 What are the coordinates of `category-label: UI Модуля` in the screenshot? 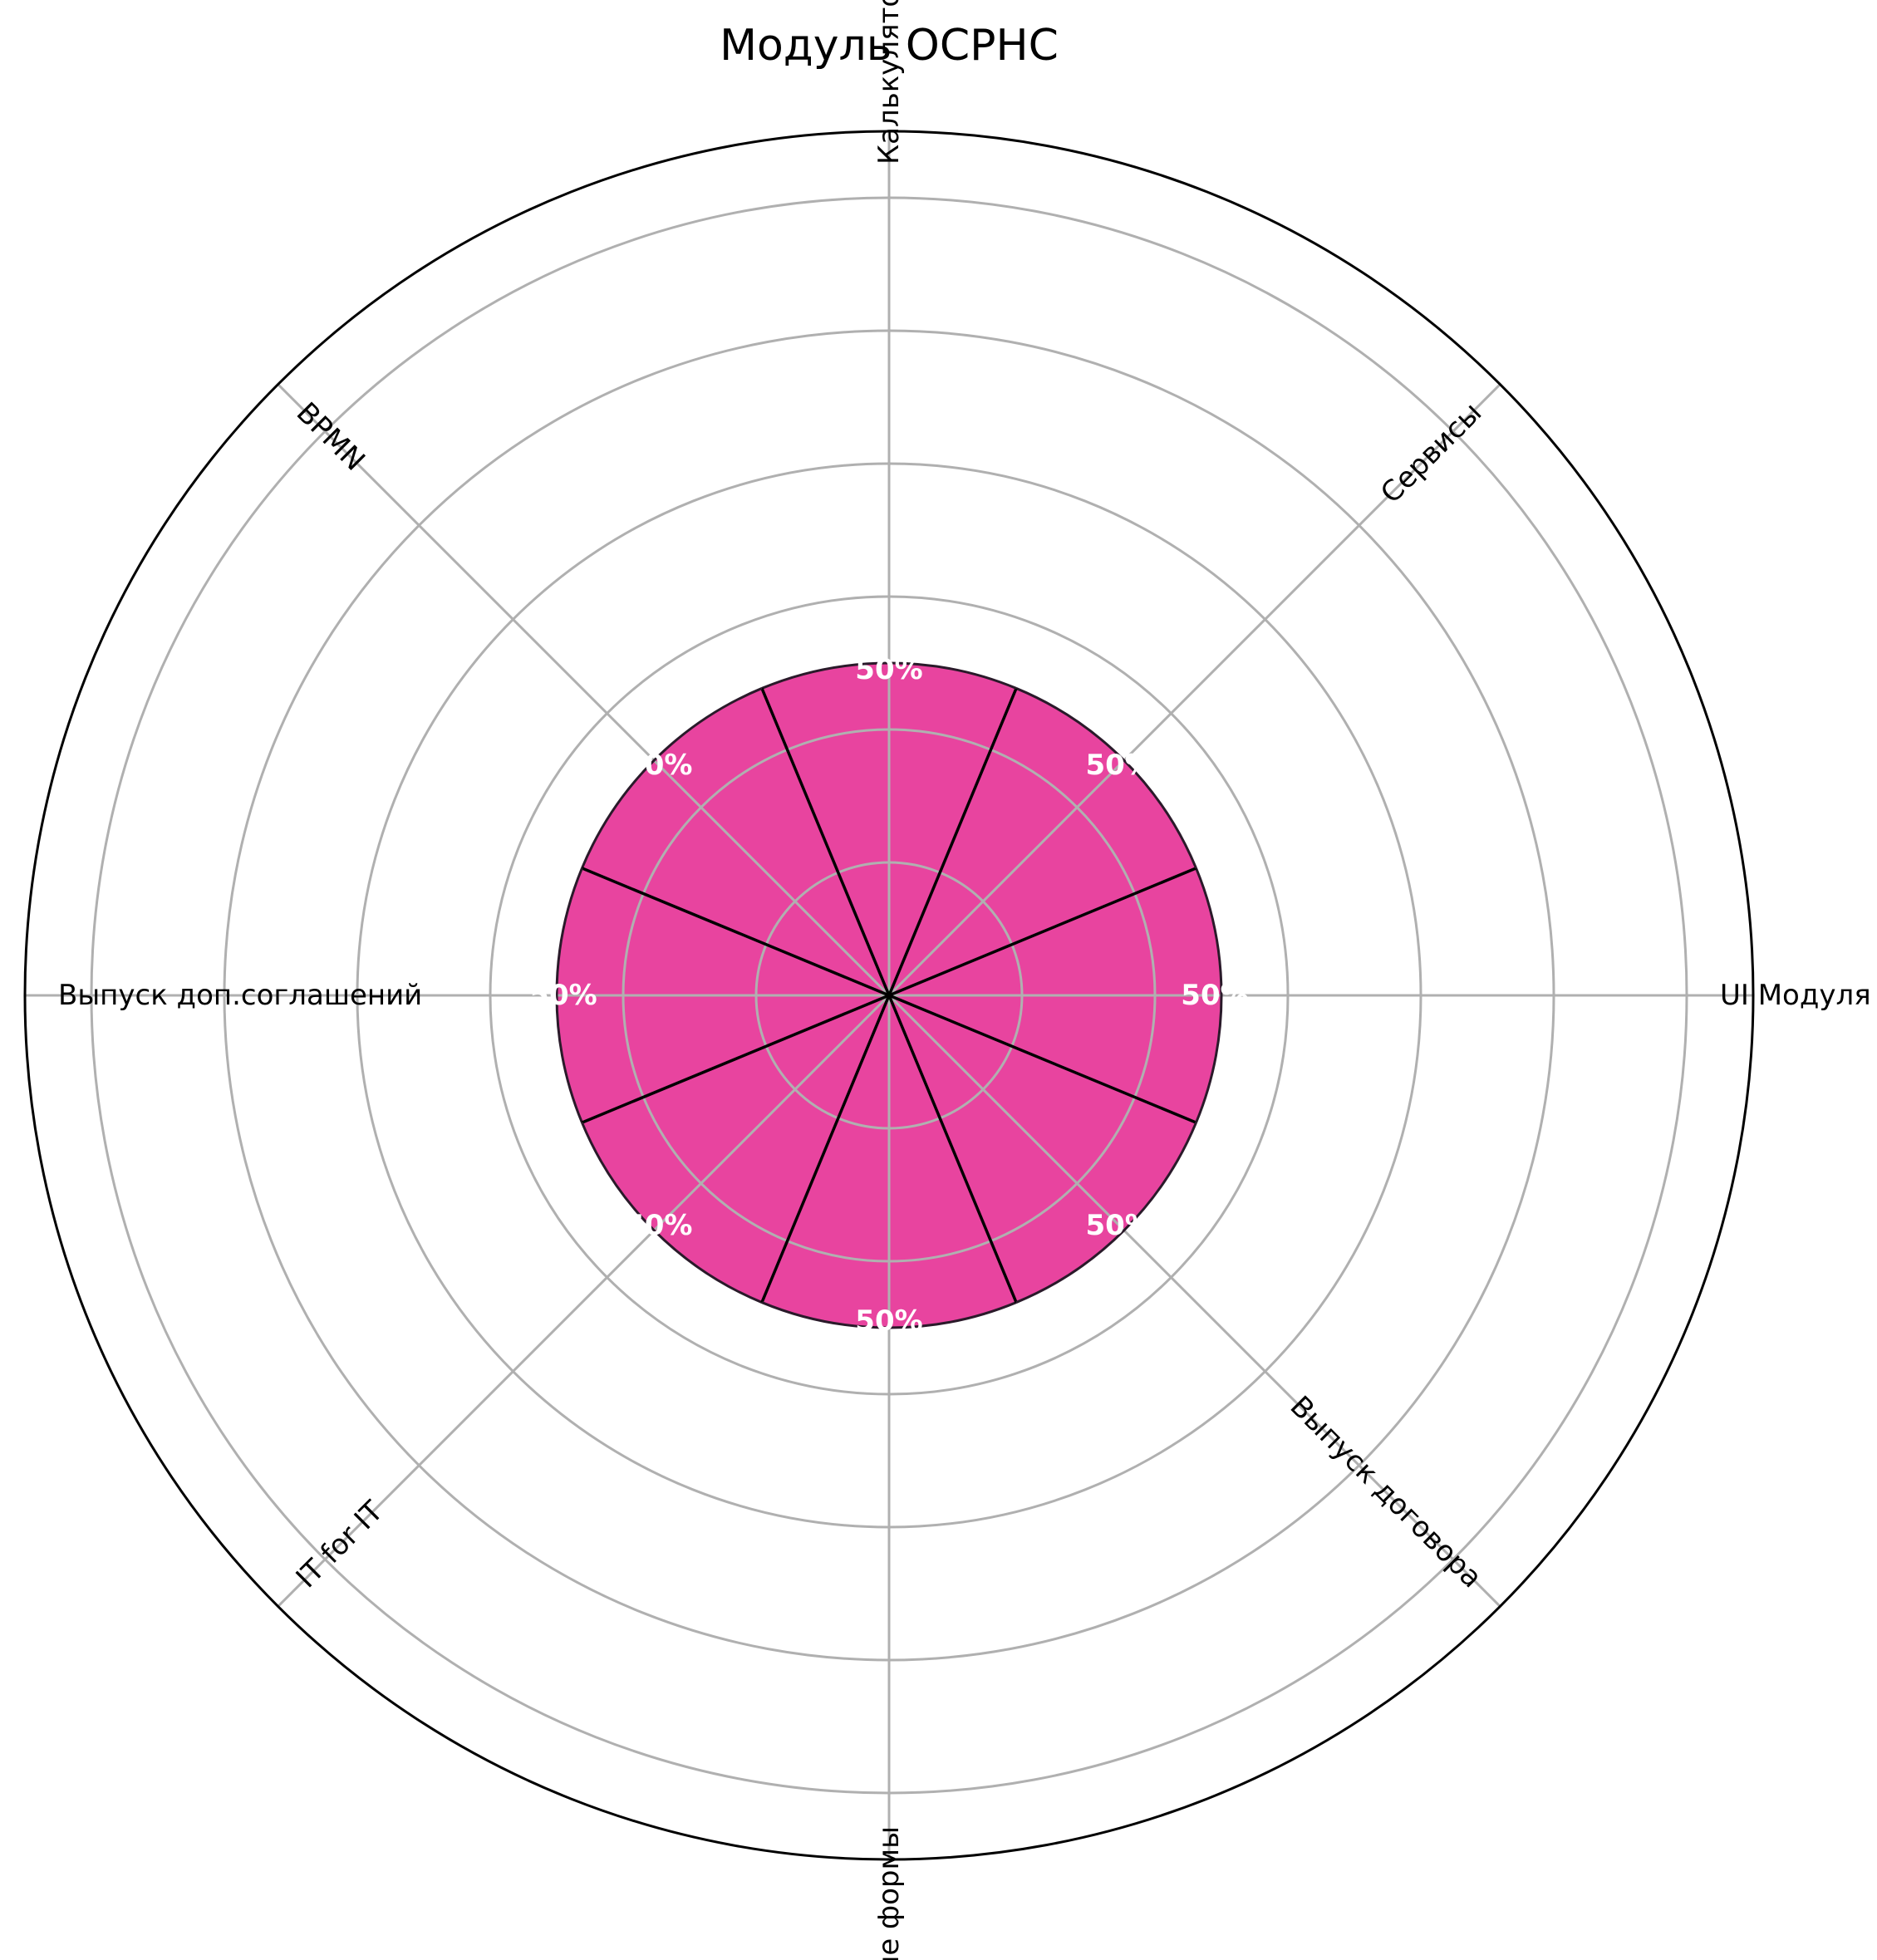 It's located at (1795, 996).